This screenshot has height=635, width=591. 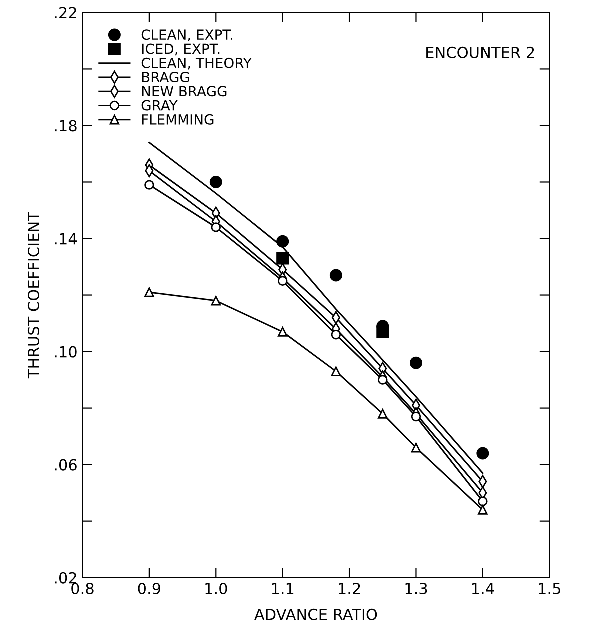 I want to click on x-tick-label: 0.8, so click(x=83, y=588).